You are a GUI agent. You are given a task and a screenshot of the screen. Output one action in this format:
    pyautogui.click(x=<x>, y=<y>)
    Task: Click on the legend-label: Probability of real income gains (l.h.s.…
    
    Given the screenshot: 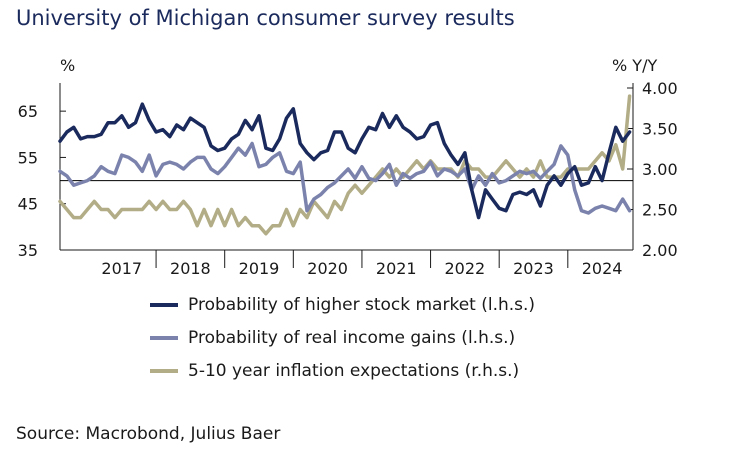 What is the action you would take?
    pyautogui.click(x=352, y=337)
    